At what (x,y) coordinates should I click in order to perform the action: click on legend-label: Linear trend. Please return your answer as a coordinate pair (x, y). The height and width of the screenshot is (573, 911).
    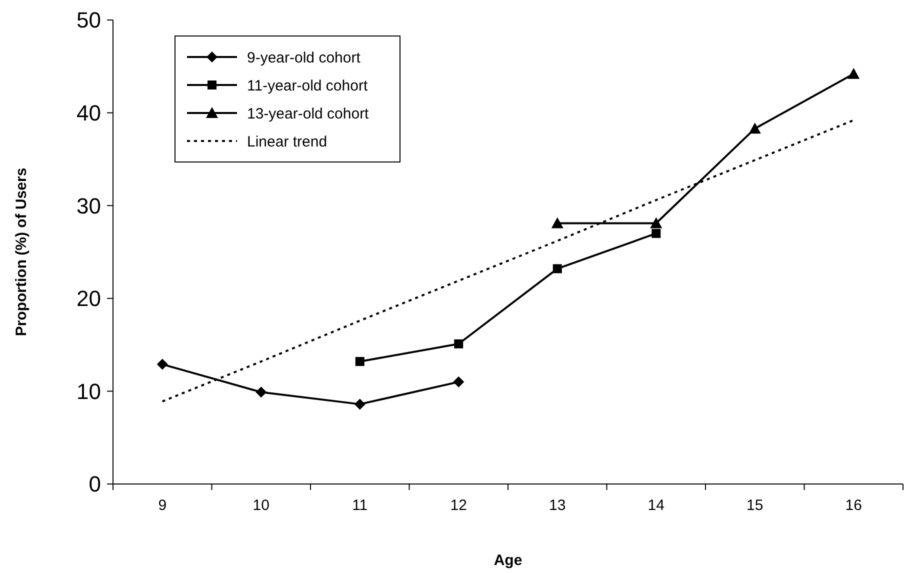
    Looking at the image, I should click on (287, 141).